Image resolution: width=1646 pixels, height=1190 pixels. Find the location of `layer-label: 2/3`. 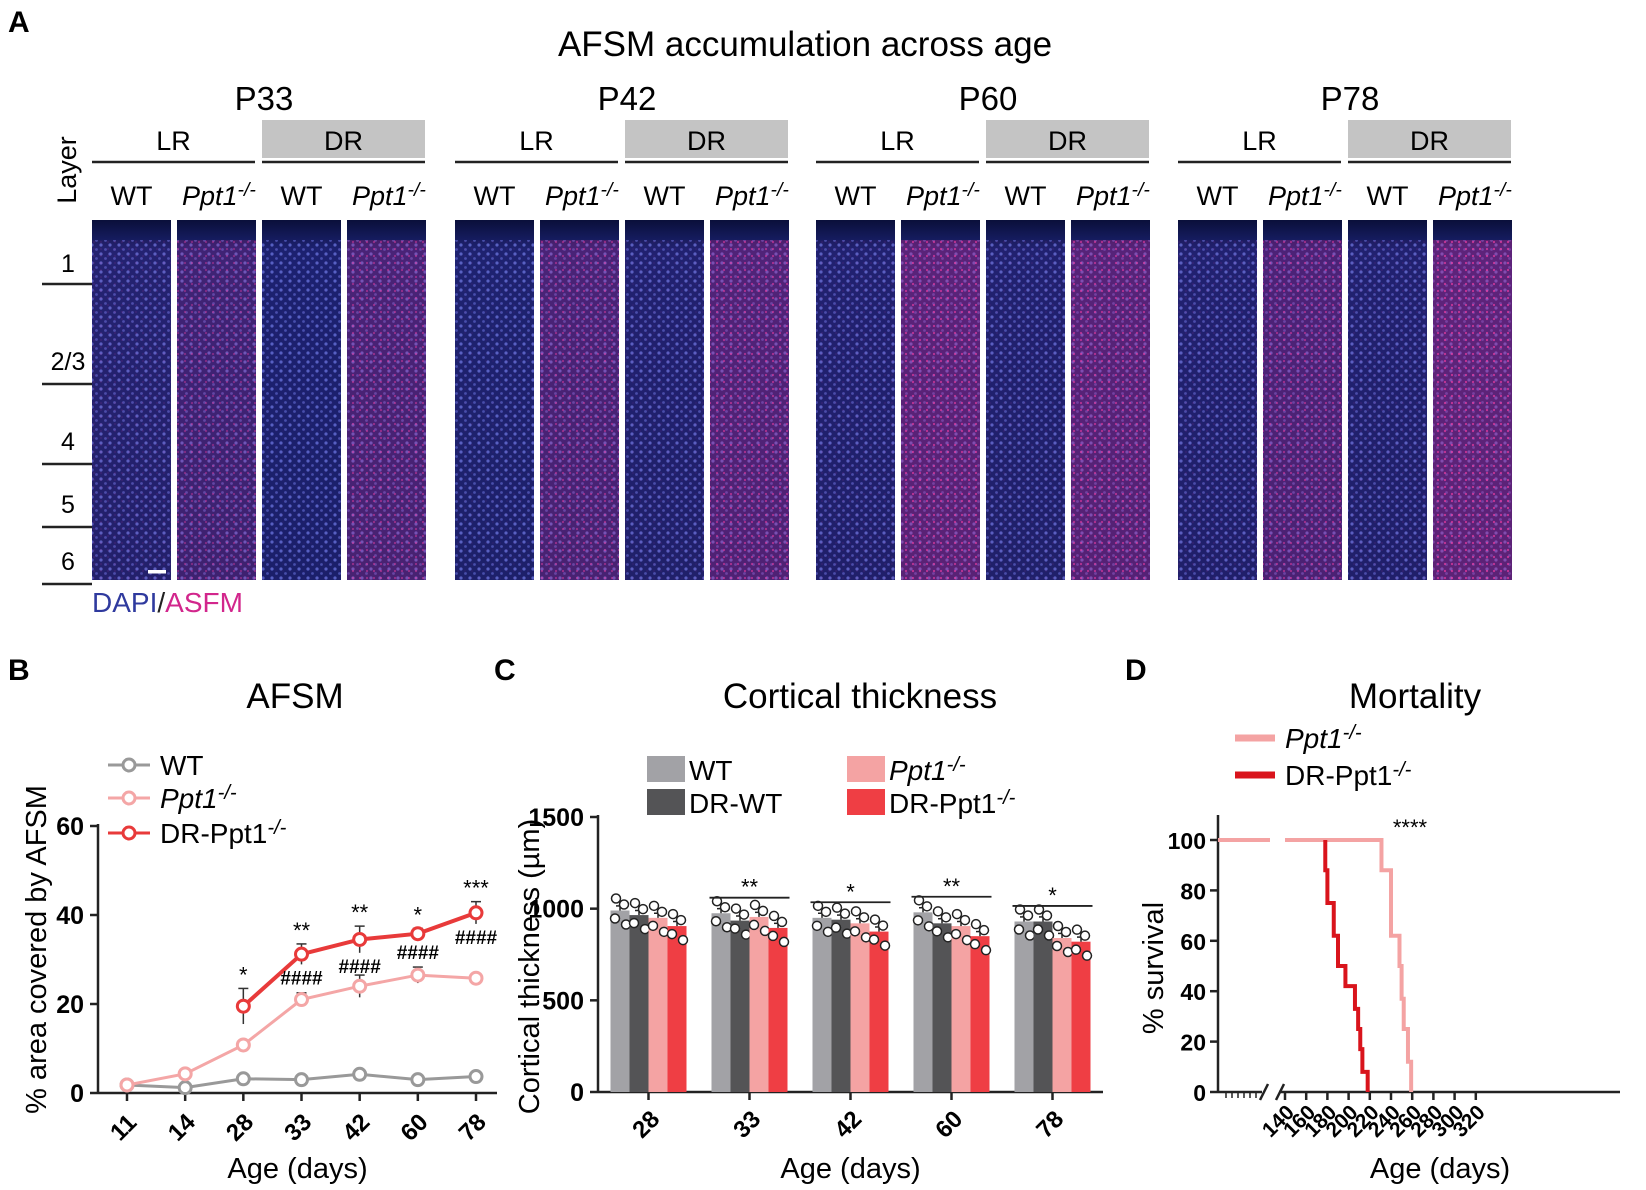

layer-label: 2/3 is located at coordinates (68, 362).